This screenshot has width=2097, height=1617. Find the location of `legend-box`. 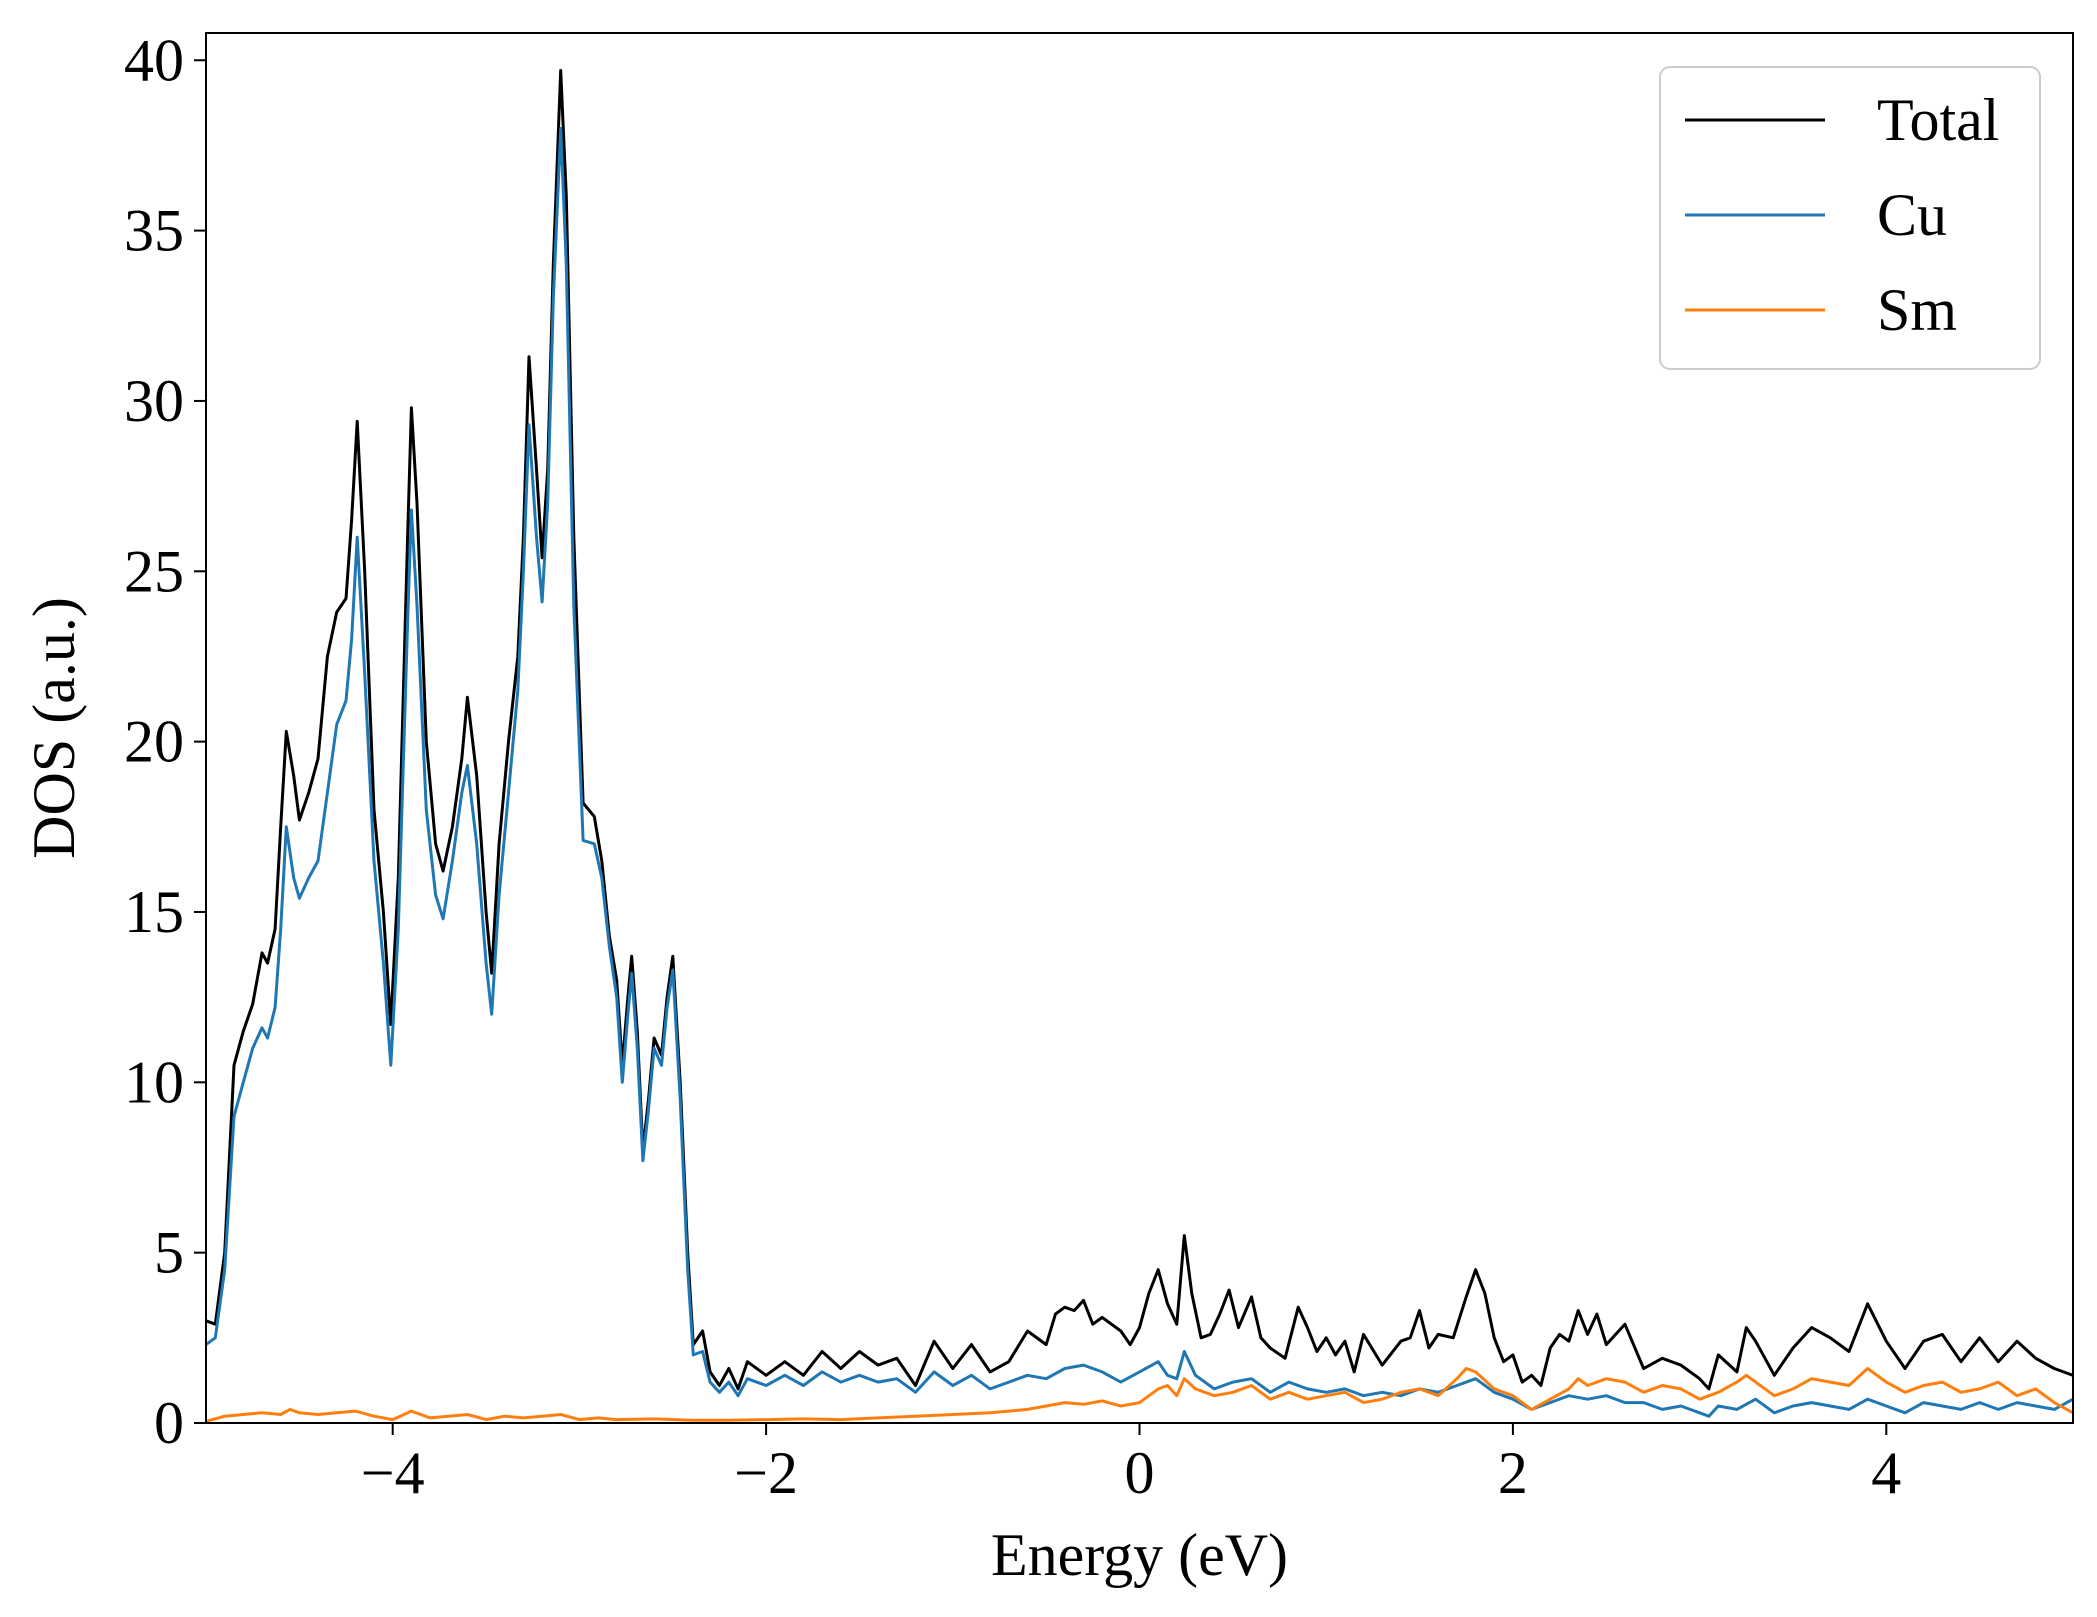

legend-box is located at coordinates (1850, 218).